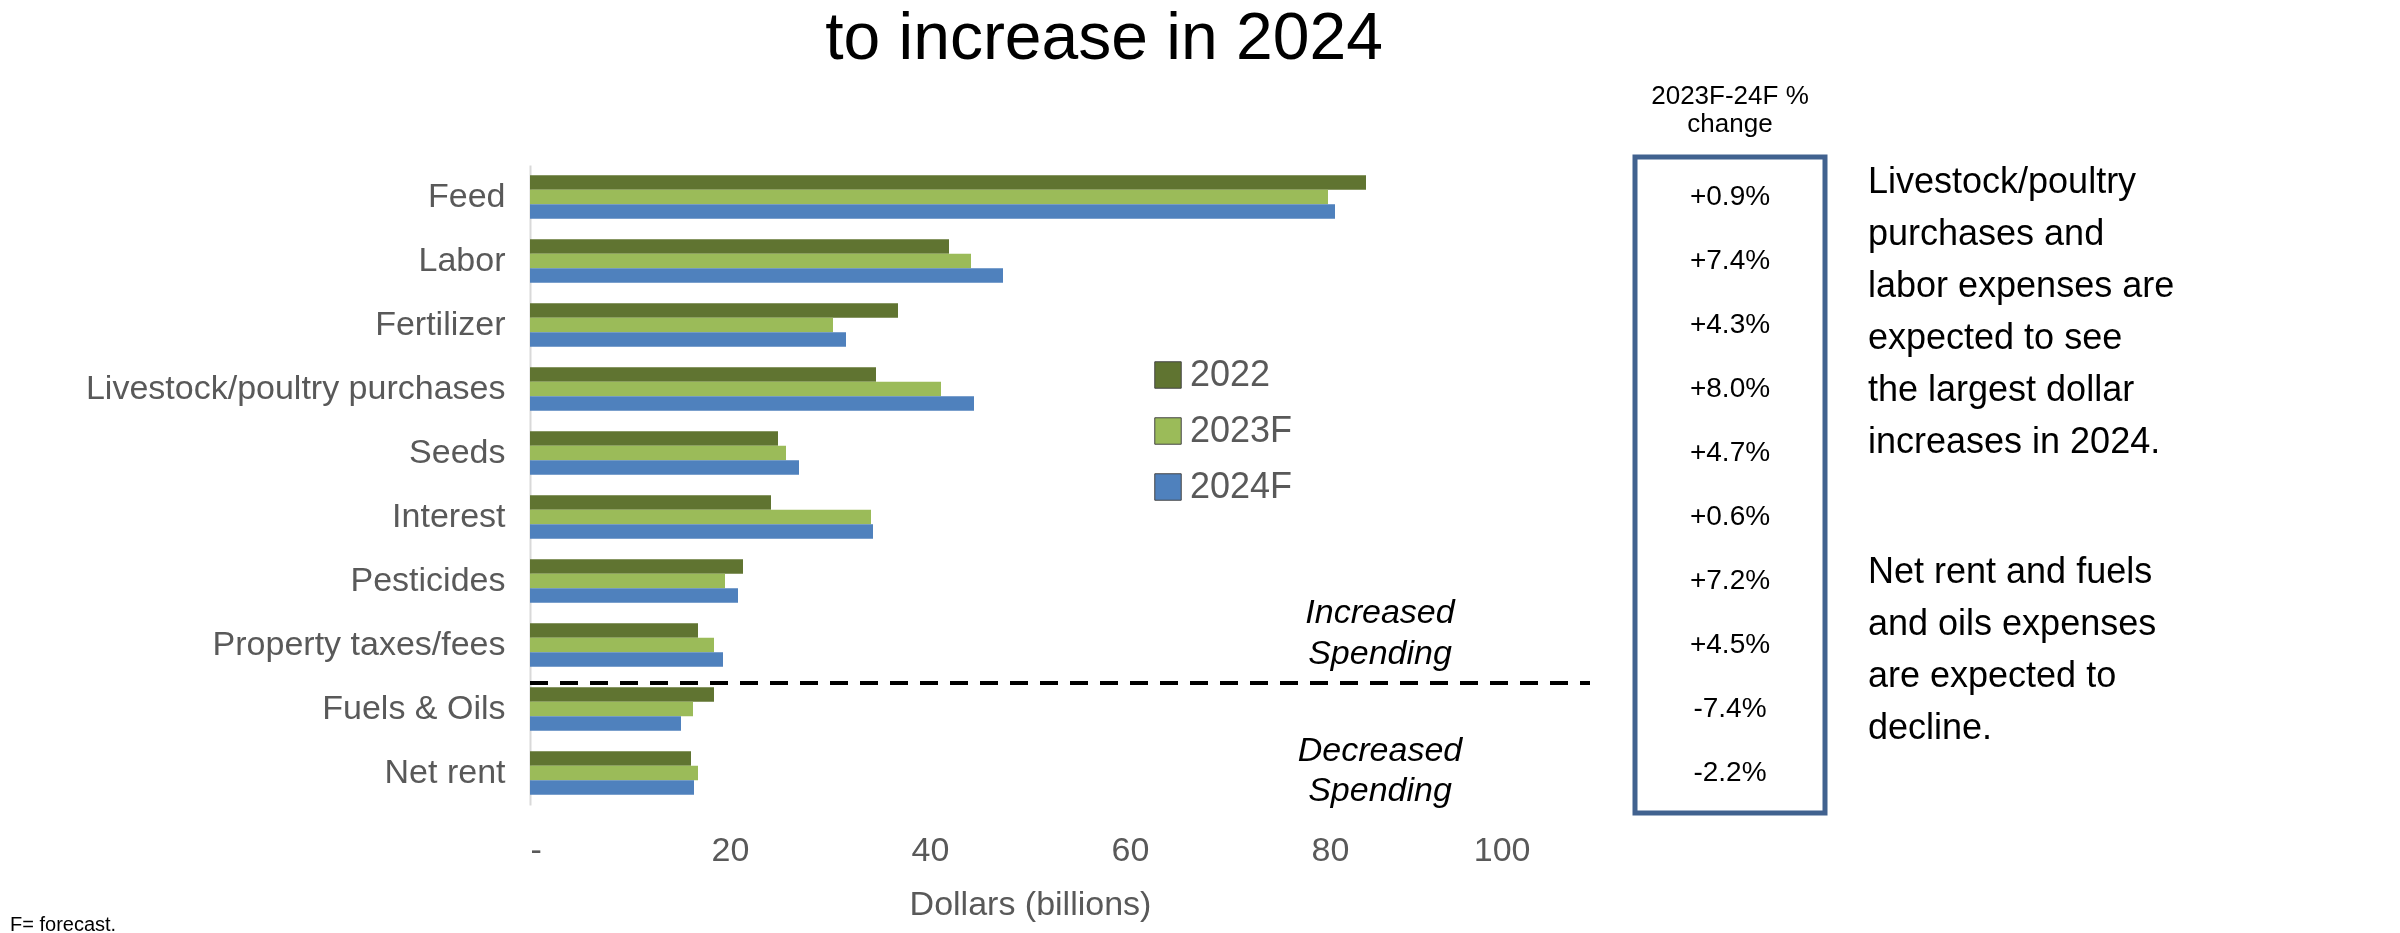 The image size is (2400, 933). What do you see at coordinates (1030, 902) in the screenshot?
I see `x-axis-title: Dollars (billions)` at bounding box center [1030, 902].